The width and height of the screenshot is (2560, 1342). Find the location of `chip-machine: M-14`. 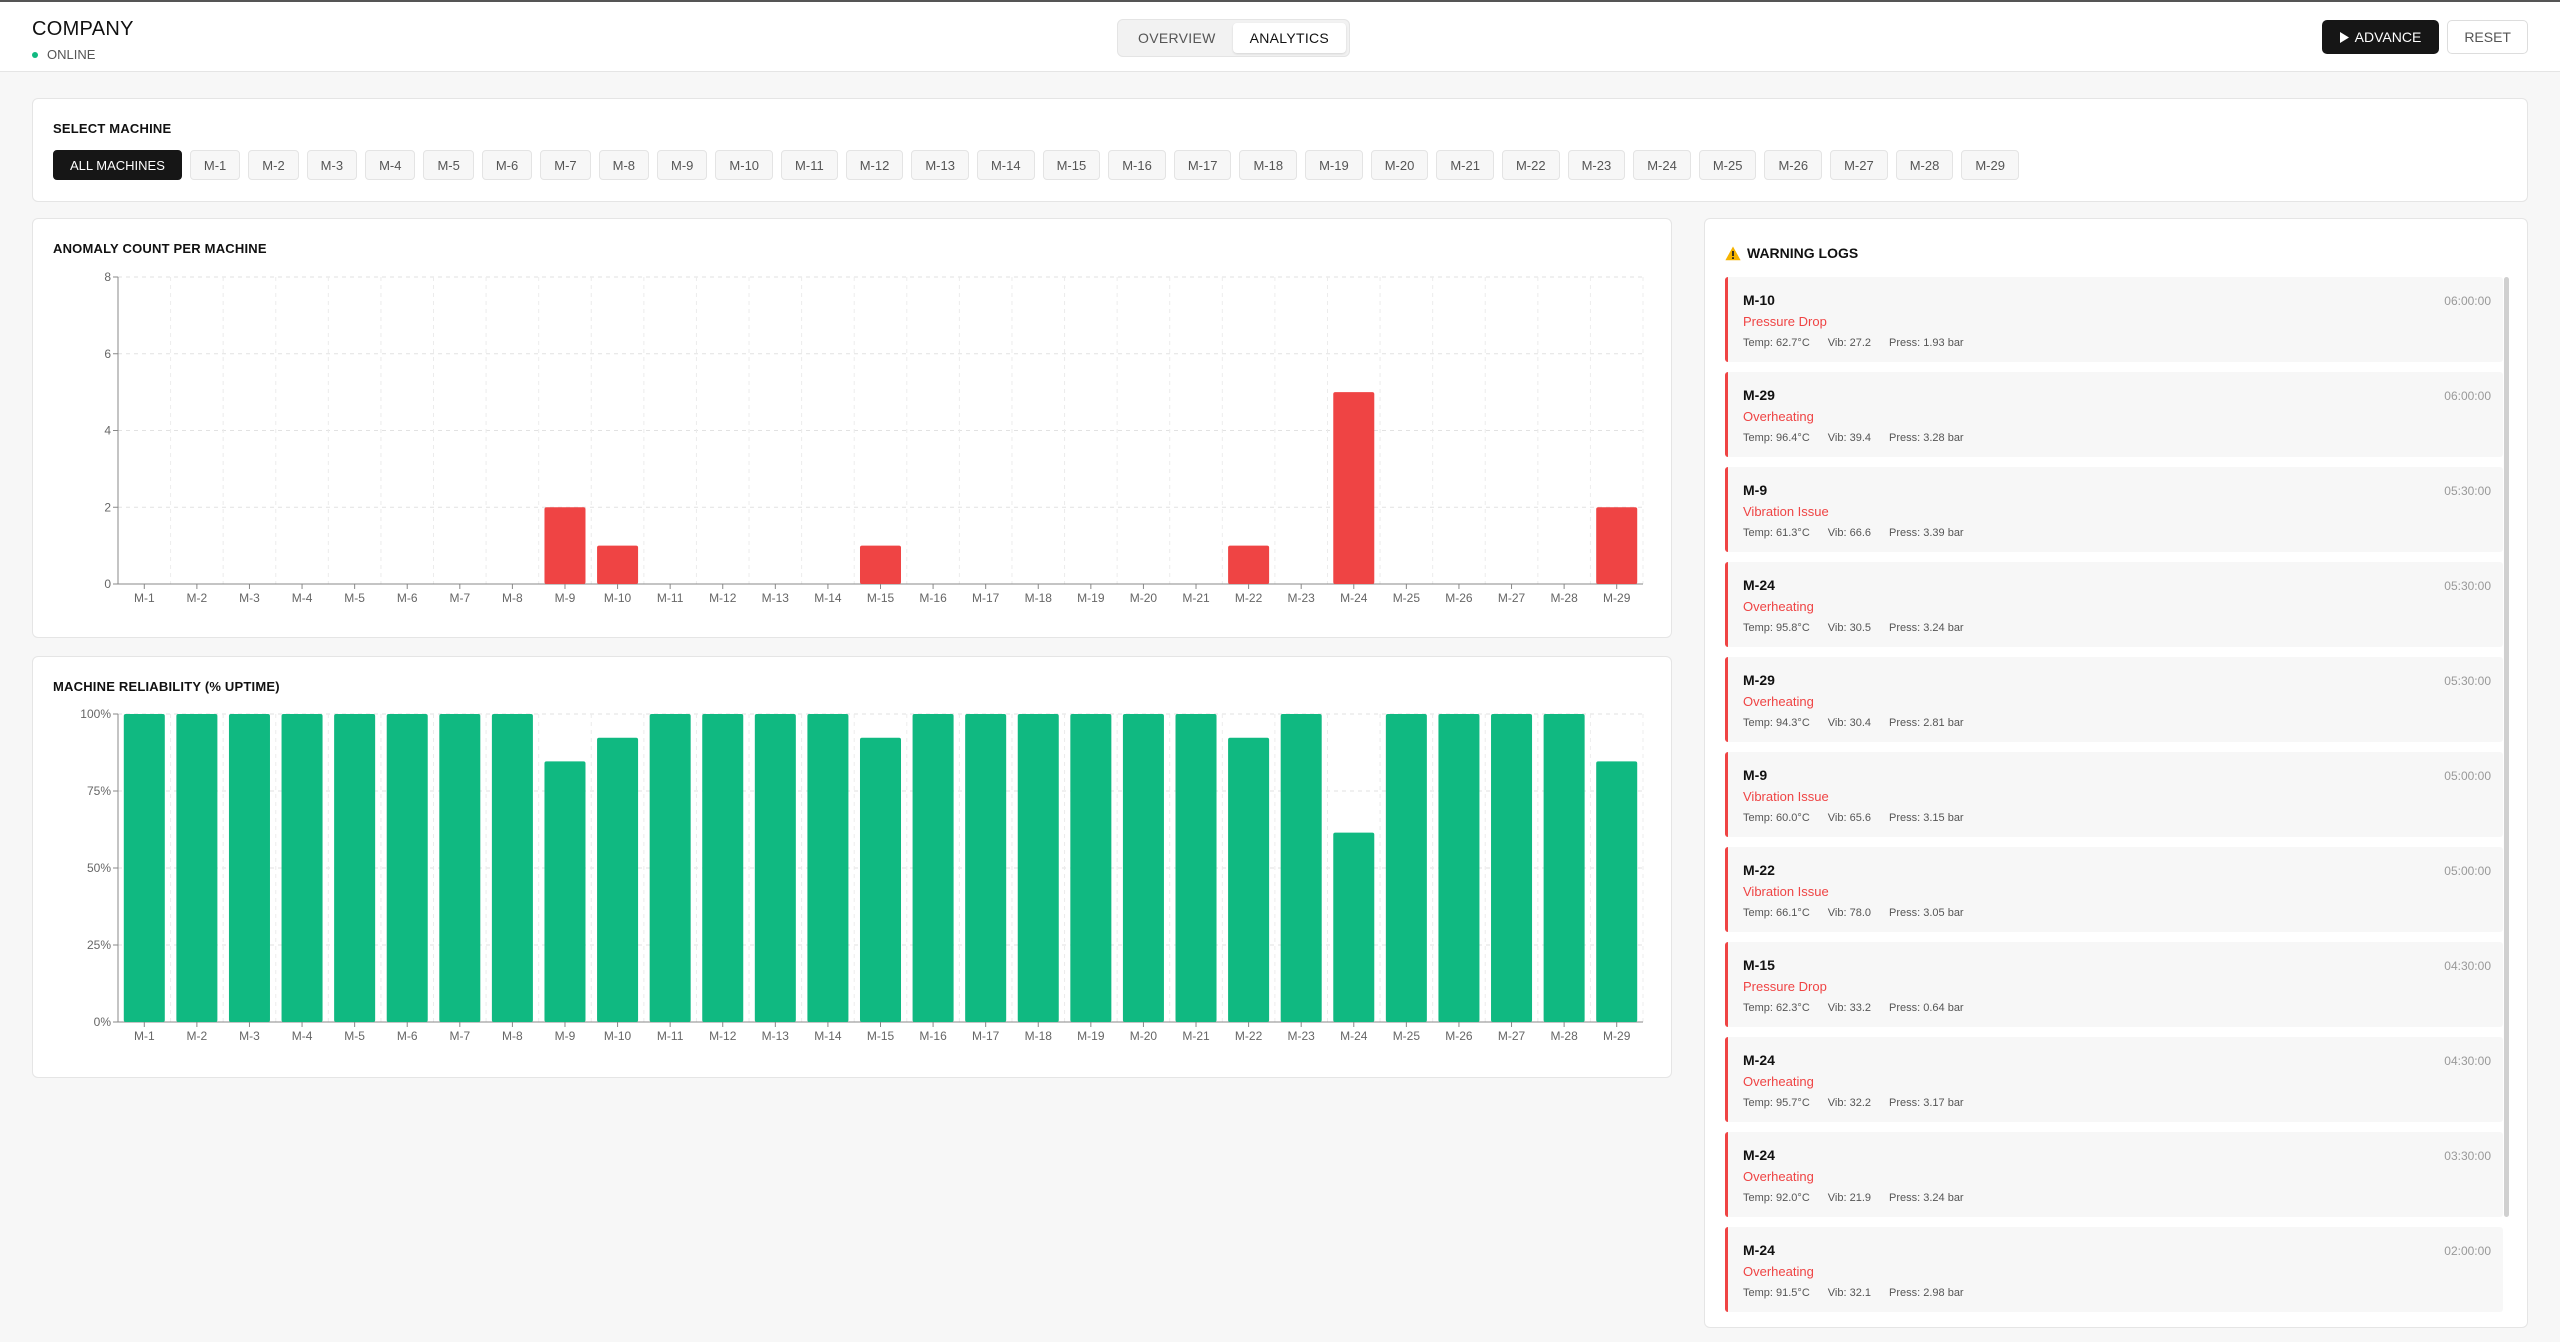

chip-machine: M-14 is located at coordinates (1005, 165).